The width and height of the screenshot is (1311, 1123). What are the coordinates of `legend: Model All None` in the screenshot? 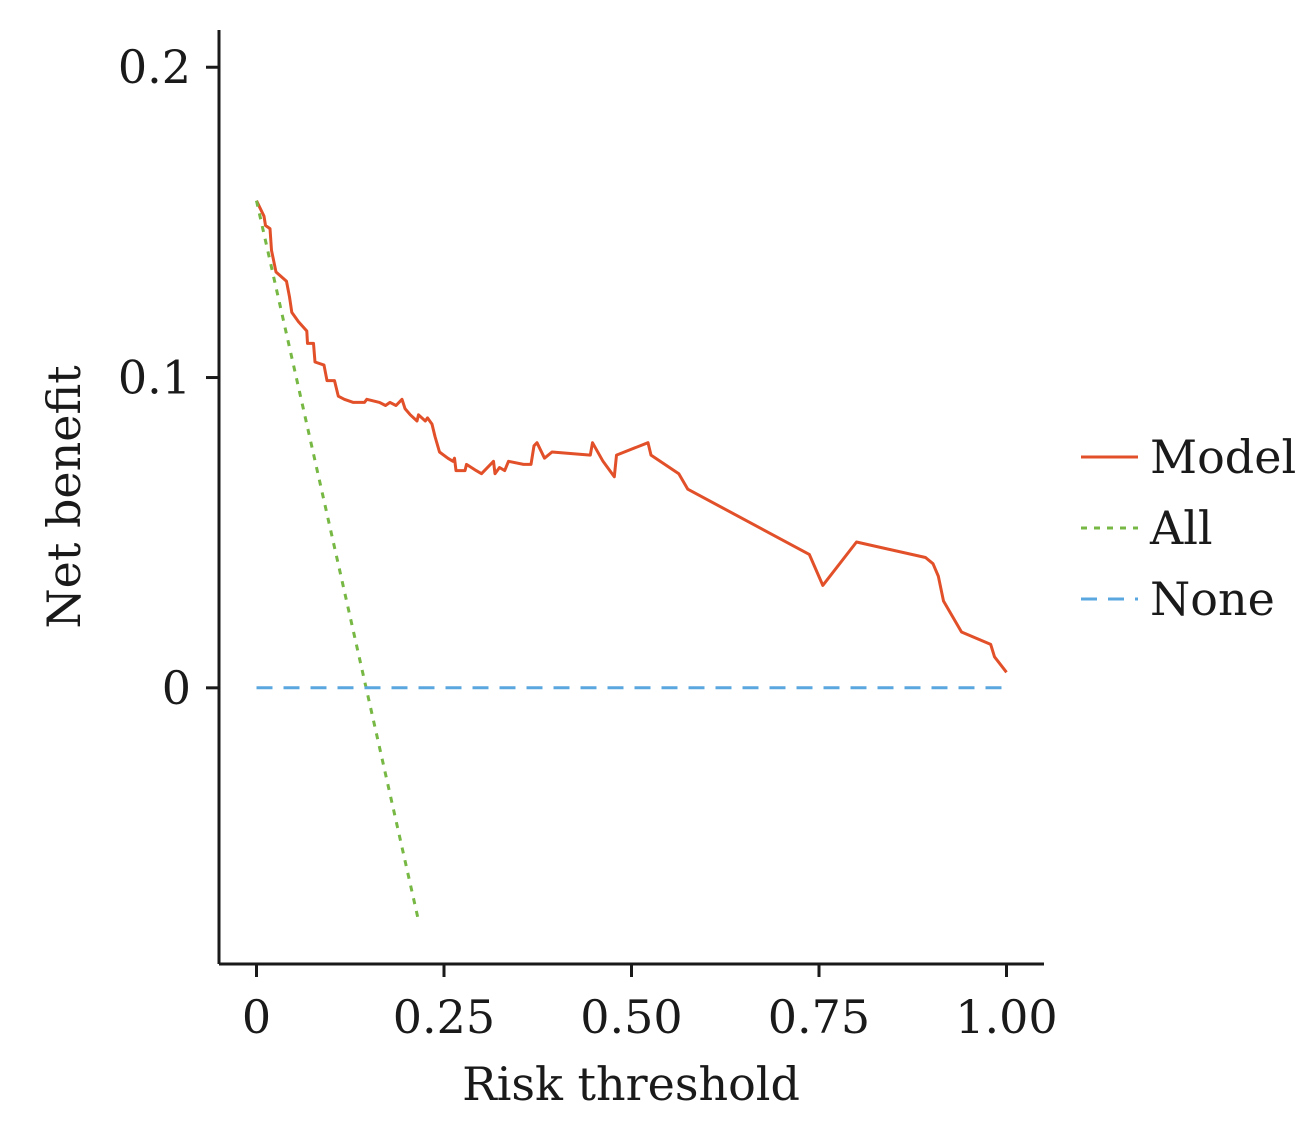 It's located at (1188, 528).